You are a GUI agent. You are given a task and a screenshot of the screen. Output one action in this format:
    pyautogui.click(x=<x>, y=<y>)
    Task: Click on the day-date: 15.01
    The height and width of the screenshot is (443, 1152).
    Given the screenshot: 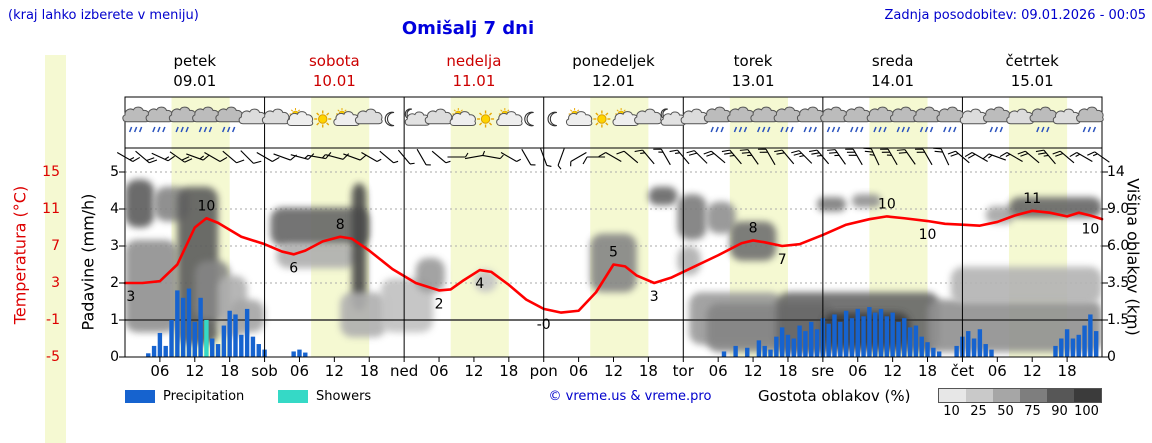 What is the action you would take?
    pyautogui.click(x=1032, y=81)
    